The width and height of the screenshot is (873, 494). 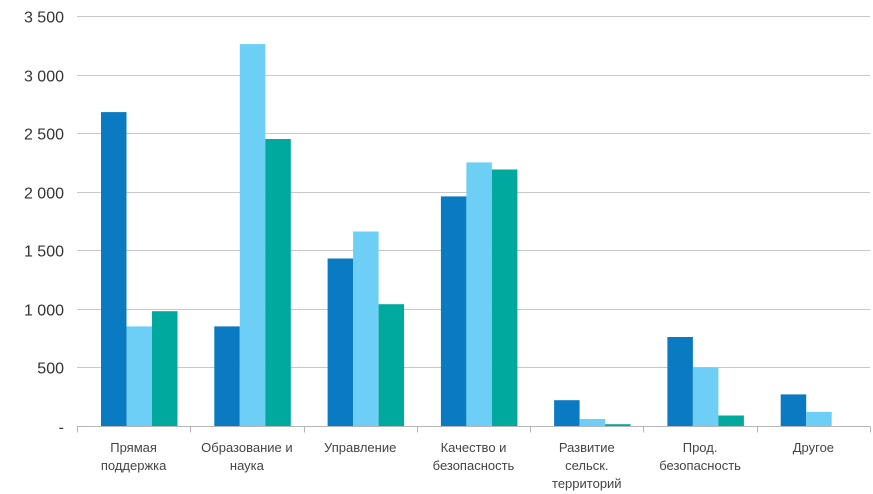 I want to click on x-category-label-line: сельск., so click(x=586, y=465).